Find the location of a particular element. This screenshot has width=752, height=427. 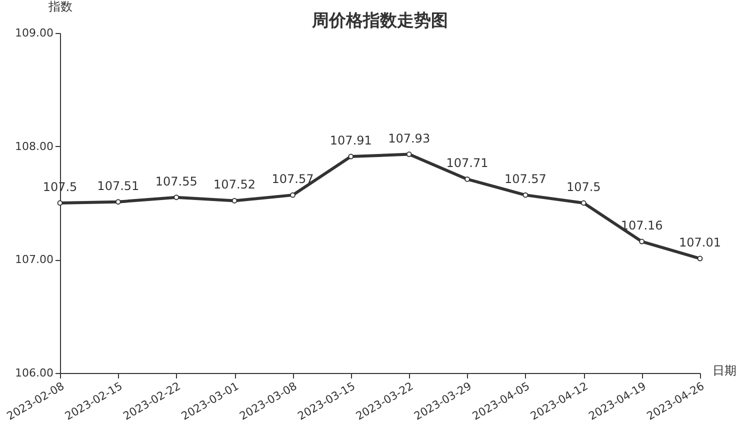

data-label: 107.55 is located at coordinates (176, 181).